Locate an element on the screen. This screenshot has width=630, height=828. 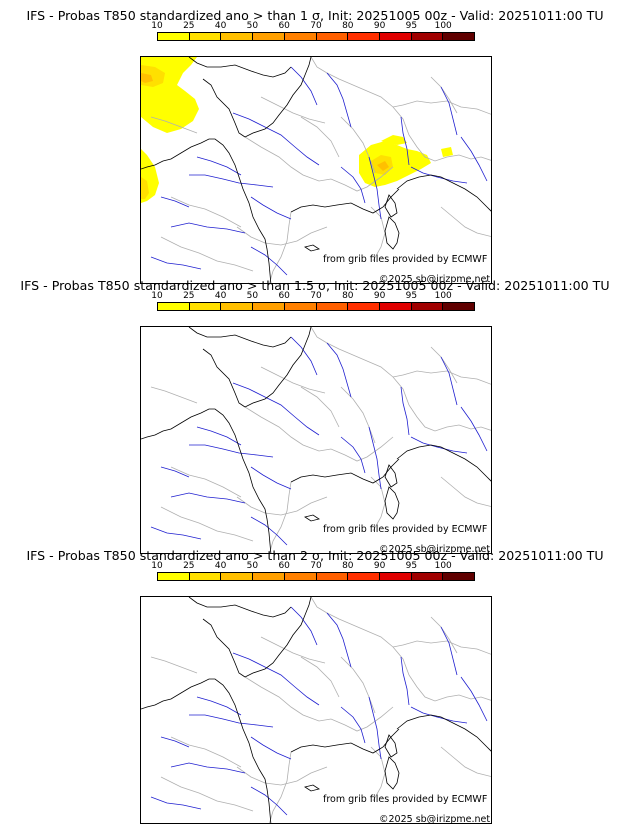
colorbar-ticks: 10 25 40 50 60 70 80 90 95 100 is located at coordinates (313, 26).